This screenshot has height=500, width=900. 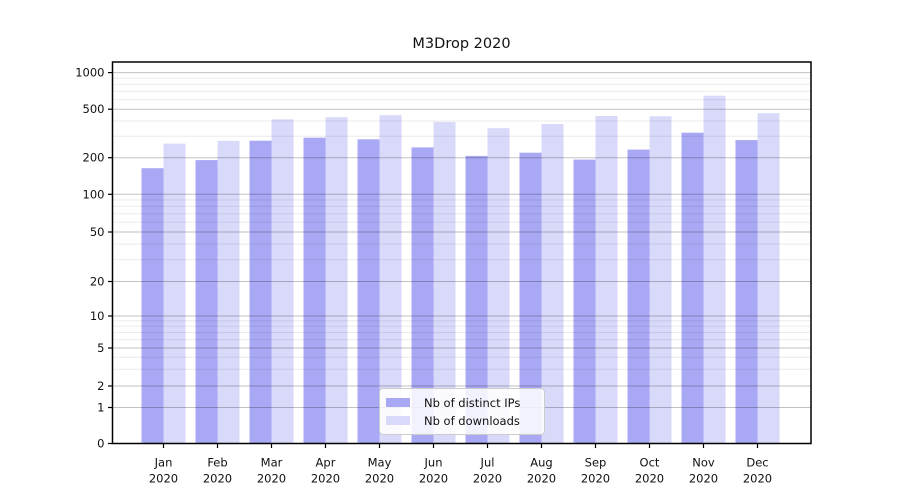 What do you see at coordinates (163, 463) in the screenshot?
I see `svg-text: Jan` at bounding box center [163, 463].